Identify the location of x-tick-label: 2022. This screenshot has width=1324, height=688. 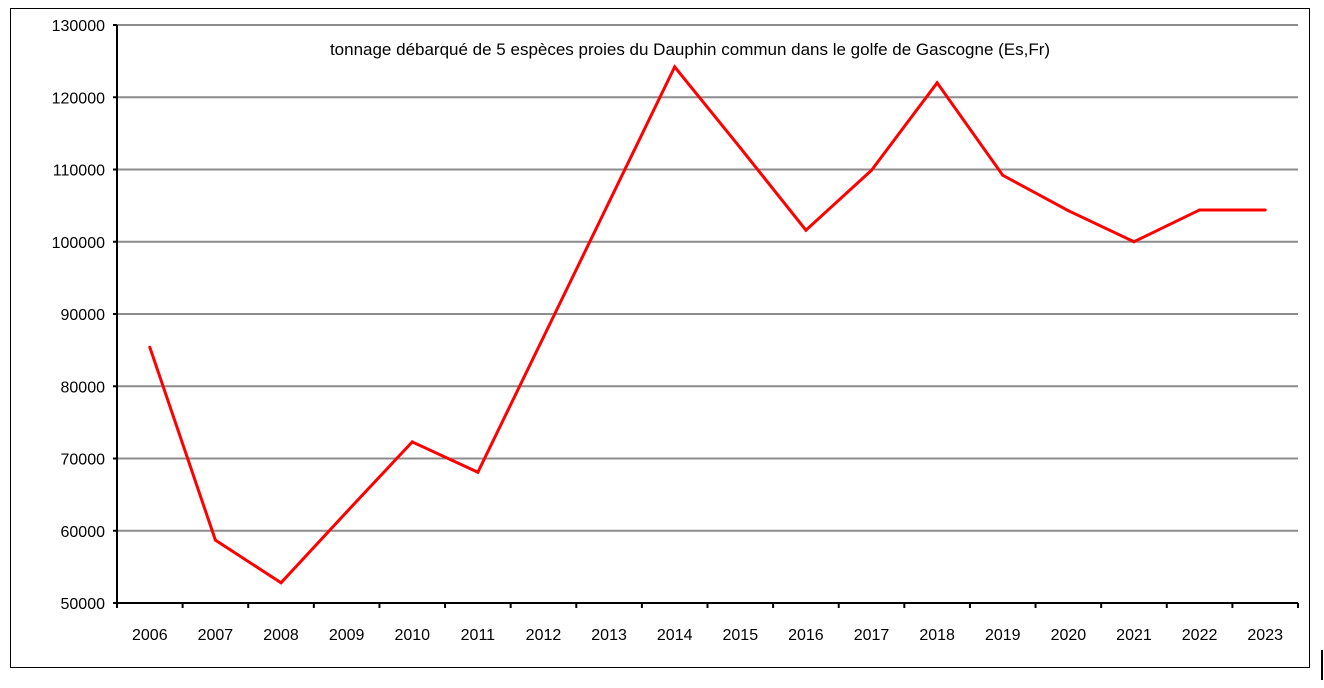
(1200, 635).